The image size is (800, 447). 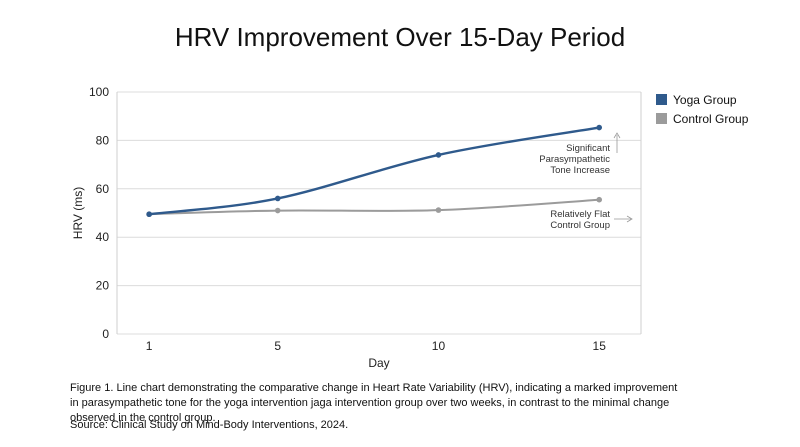 What do you see at coordinates (103, 140) in the screenshot?
I see `y-tick-label-80: 80` at bounding box center [103, 140].